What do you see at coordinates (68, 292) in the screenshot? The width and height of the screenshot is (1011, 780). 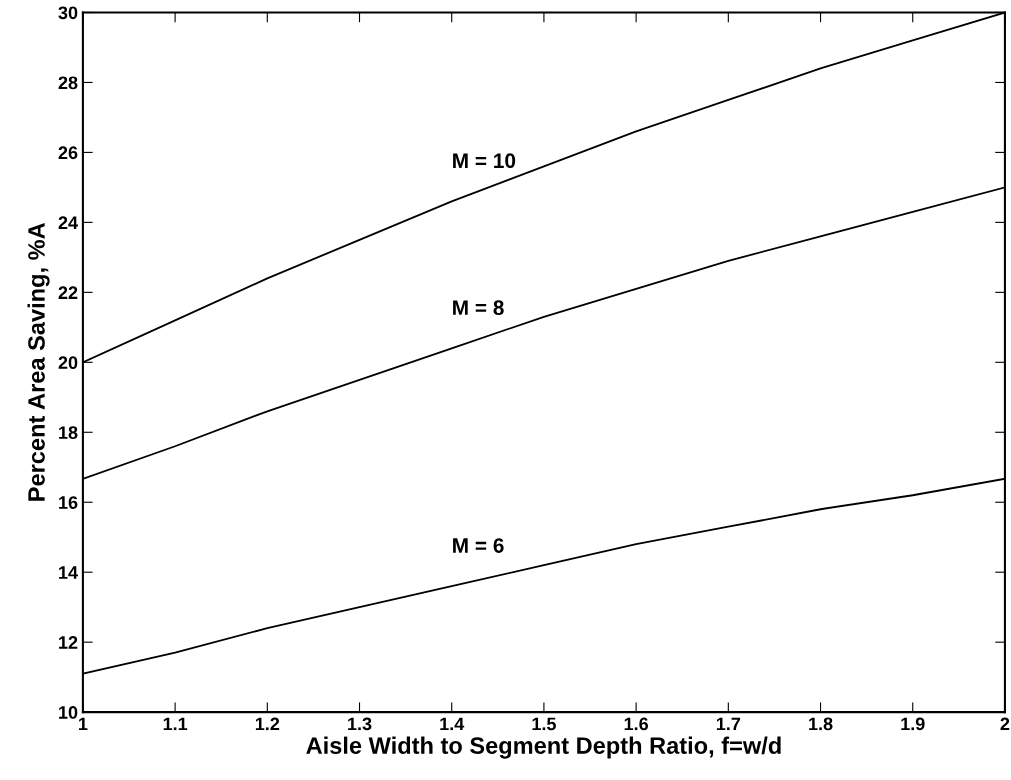 I see `y-tick-label: 22` at bounding box center [68, 292].